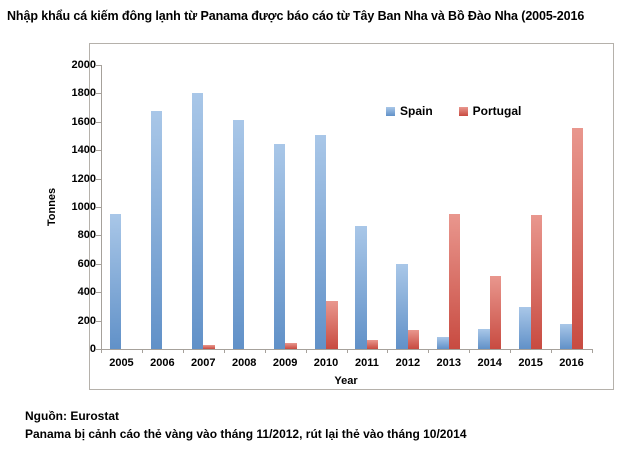  What do you see at coordinates (156, 230) in the screenshot?
I see `bar-spain-2006` at bounding box center [156, 230].